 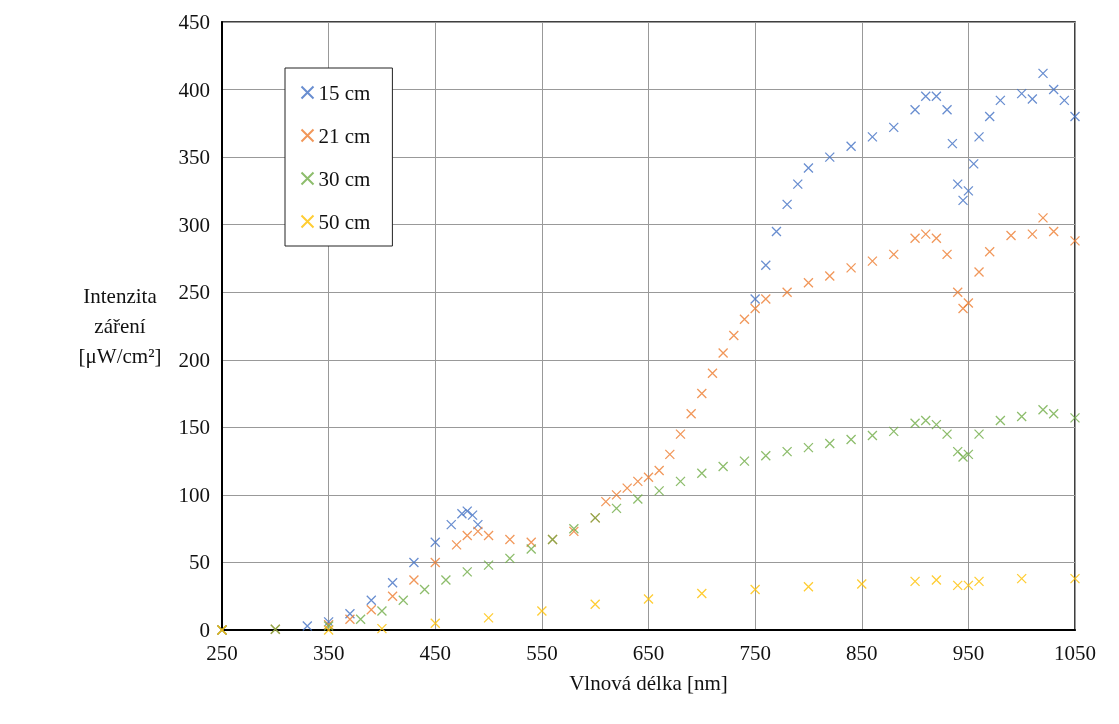 I want to click on y-tick-label: 150, so click(x=194, y=427).